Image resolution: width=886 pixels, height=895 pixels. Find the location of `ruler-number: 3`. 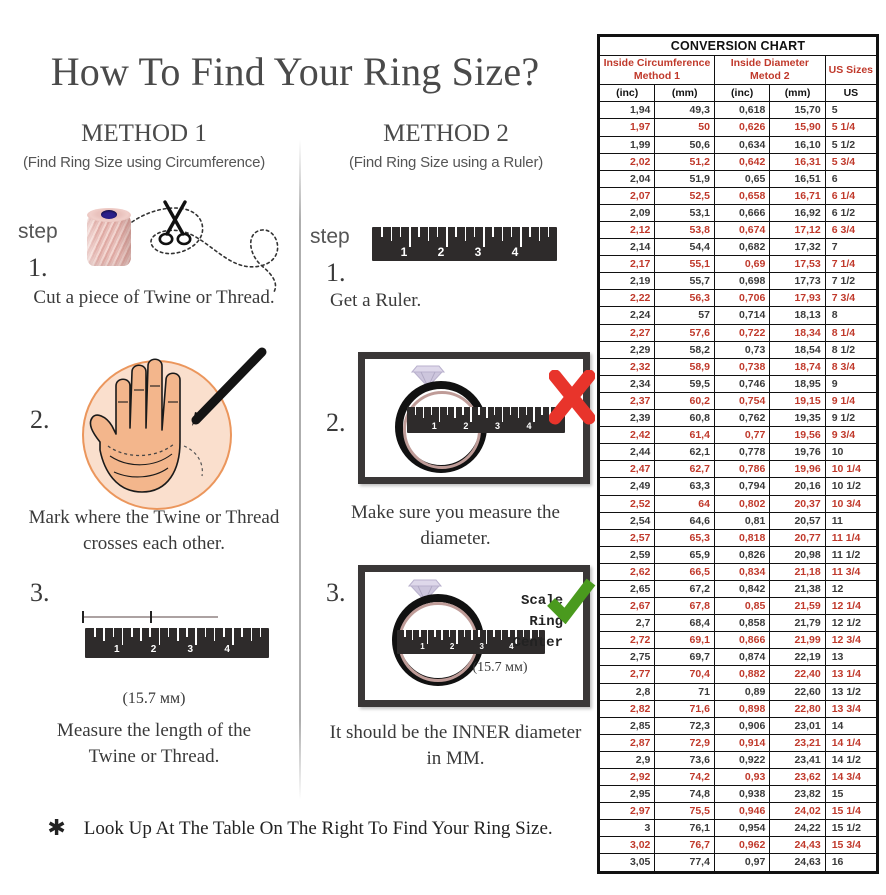

ruler-number: 3 is located at coordinates (190, 649).